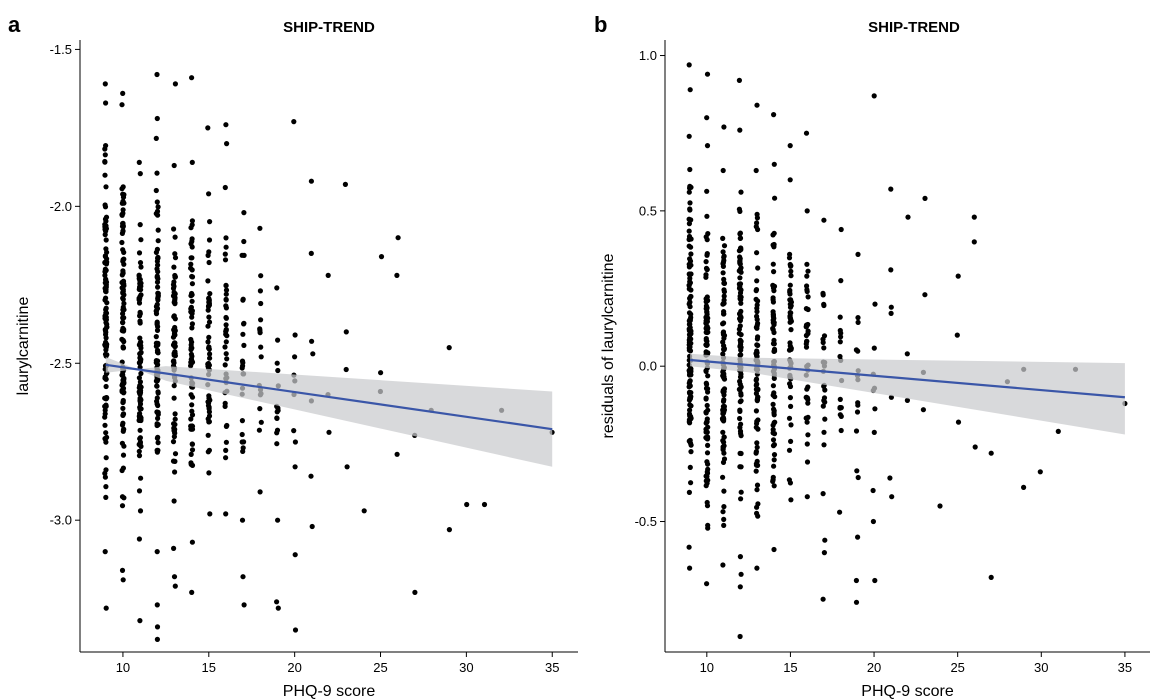 The width and height of the screenshot is (1151, 699). What do you see at coordinates (648, 366) in the screenshot?
I see `y-tick-label: 0.0` at bounding box center [648, 366].